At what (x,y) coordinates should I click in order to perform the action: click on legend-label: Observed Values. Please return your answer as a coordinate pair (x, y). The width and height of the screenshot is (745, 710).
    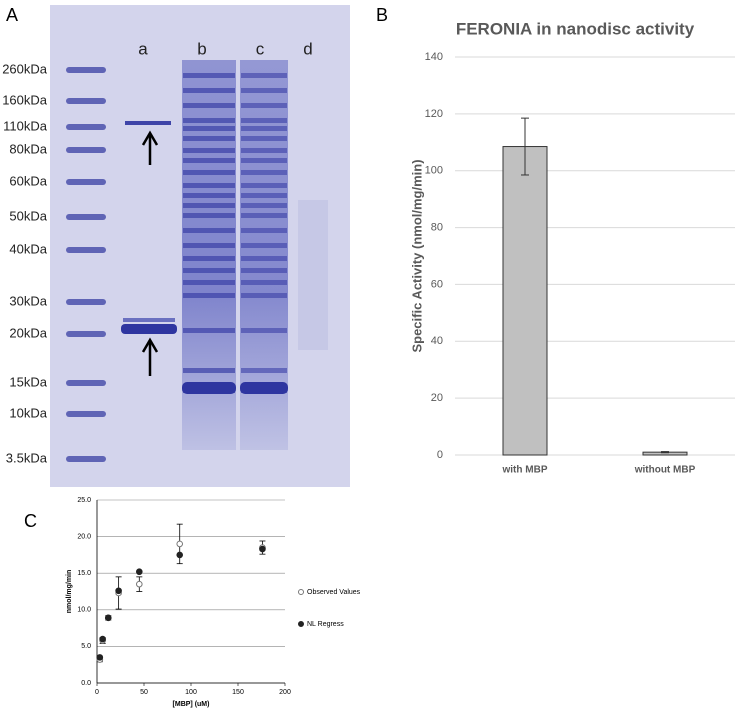
    Looking at the image, I should click on (334, 592).